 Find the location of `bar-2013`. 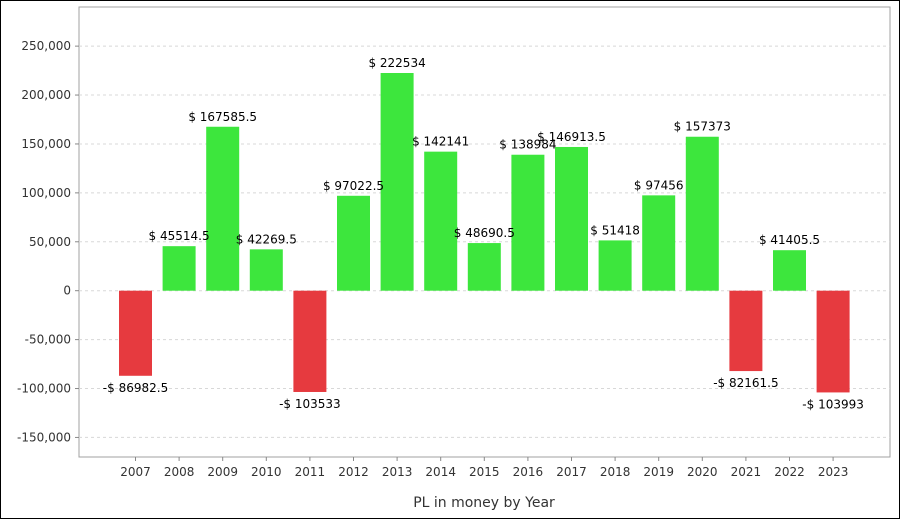

bar-2013 is located at coordinates (397, 181).